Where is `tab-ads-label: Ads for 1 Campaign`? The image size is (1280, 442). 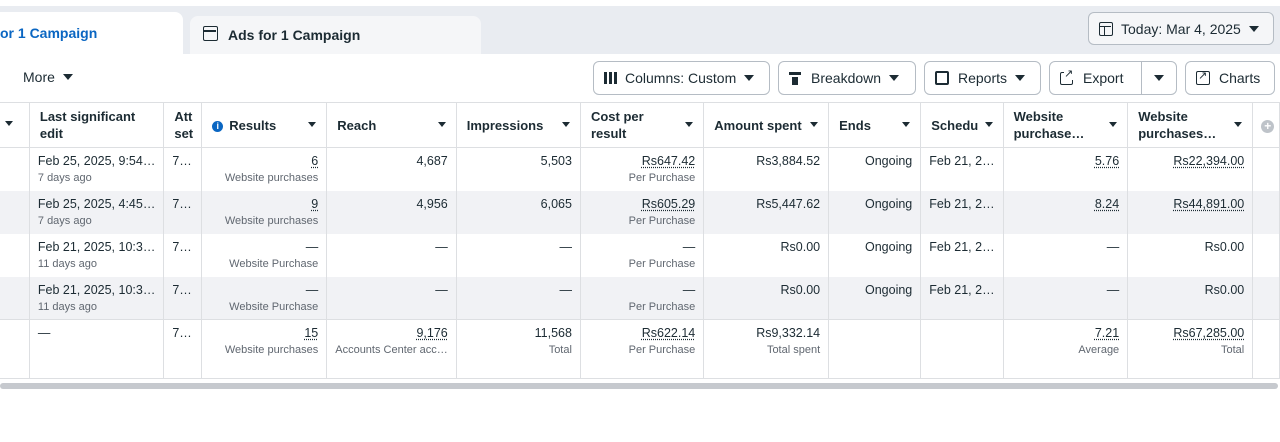
tab-ads-label: Ads for 1 Campaign is located at coordinates (294, 35).